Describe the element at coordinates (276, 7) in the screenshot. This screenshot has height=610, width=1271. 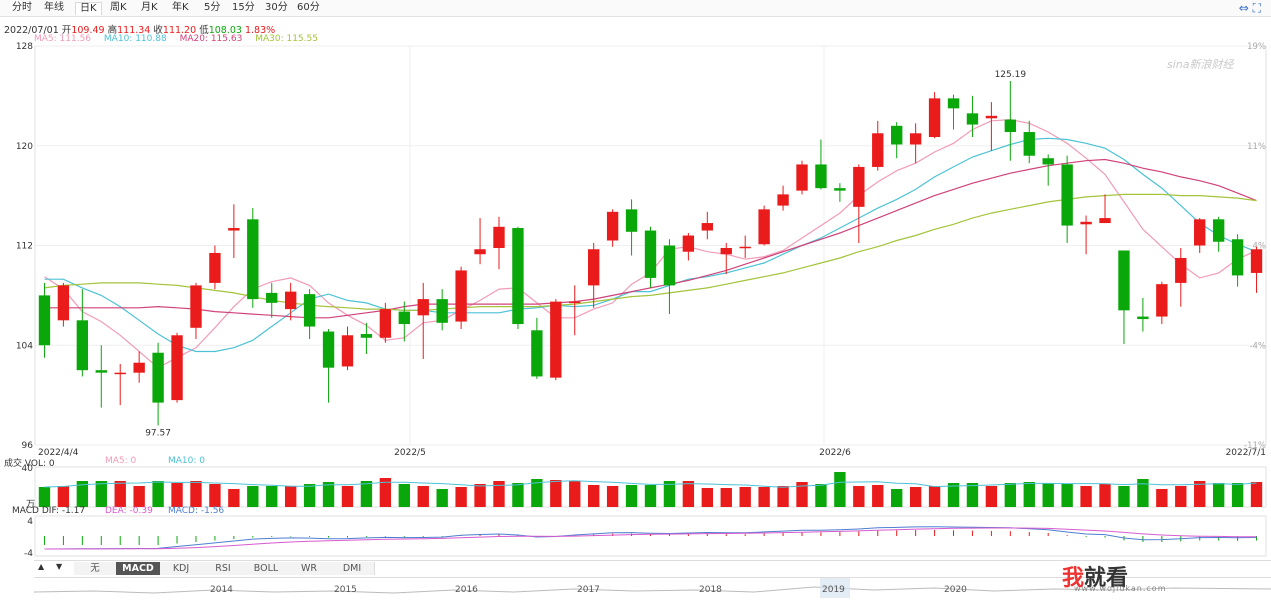
I see `tab-30min: 30分` at that location.